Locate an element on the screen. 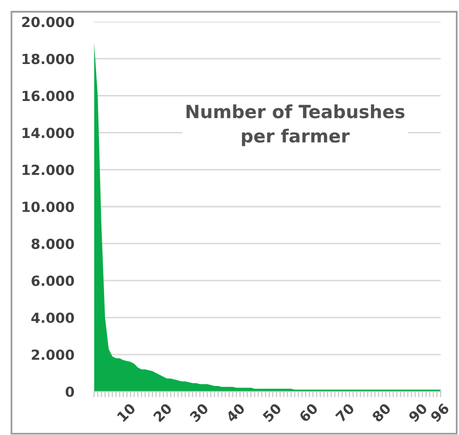  x-tick-label: 60 is located at coordinates (308, 412).